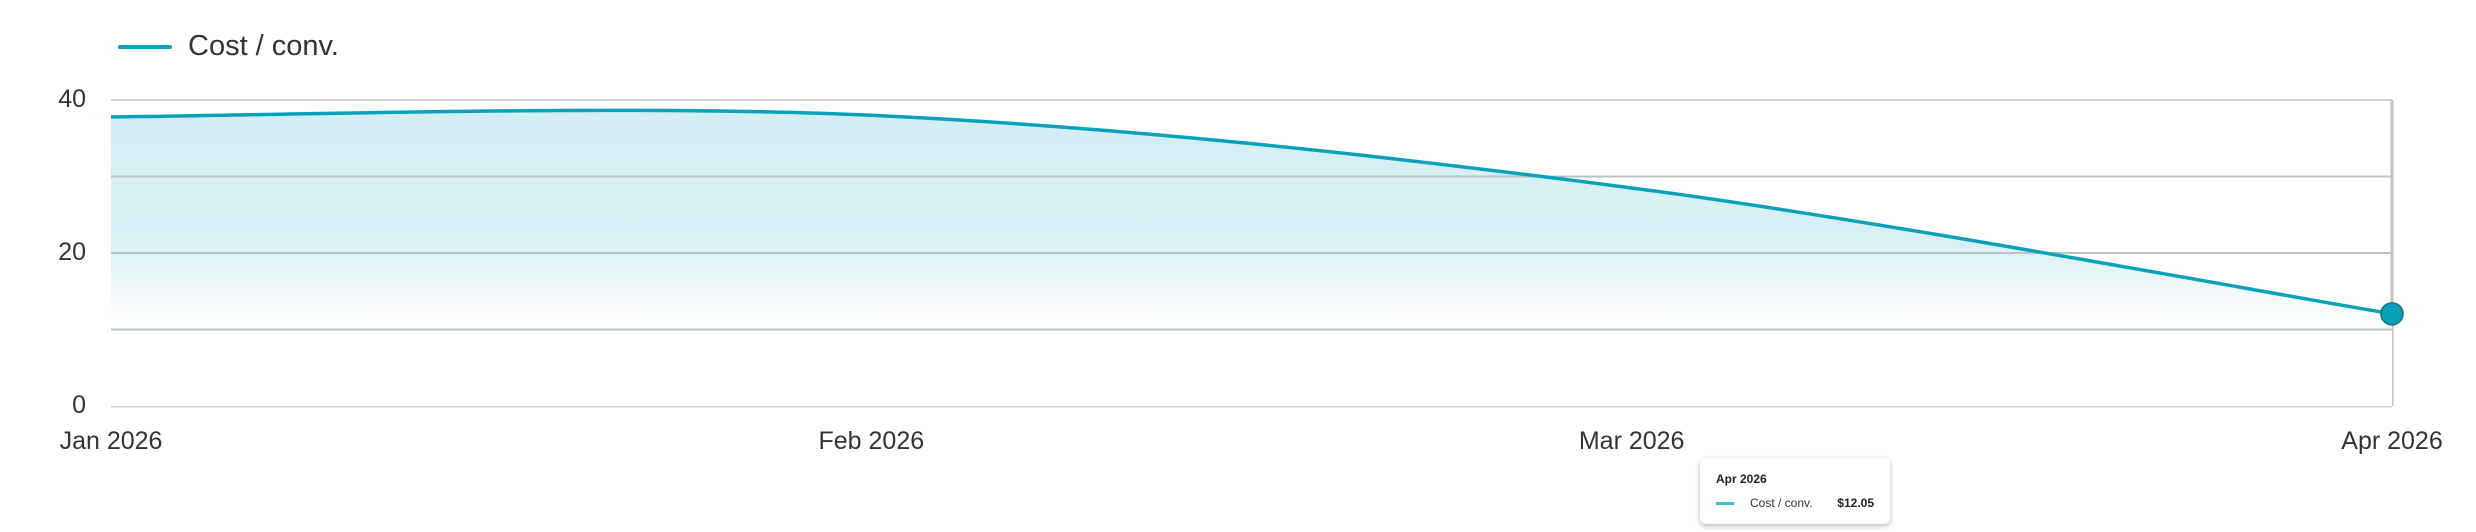  I want to click on tooltip: Apr 2026 Cost / conv. $12.05, so click(1795, 491).